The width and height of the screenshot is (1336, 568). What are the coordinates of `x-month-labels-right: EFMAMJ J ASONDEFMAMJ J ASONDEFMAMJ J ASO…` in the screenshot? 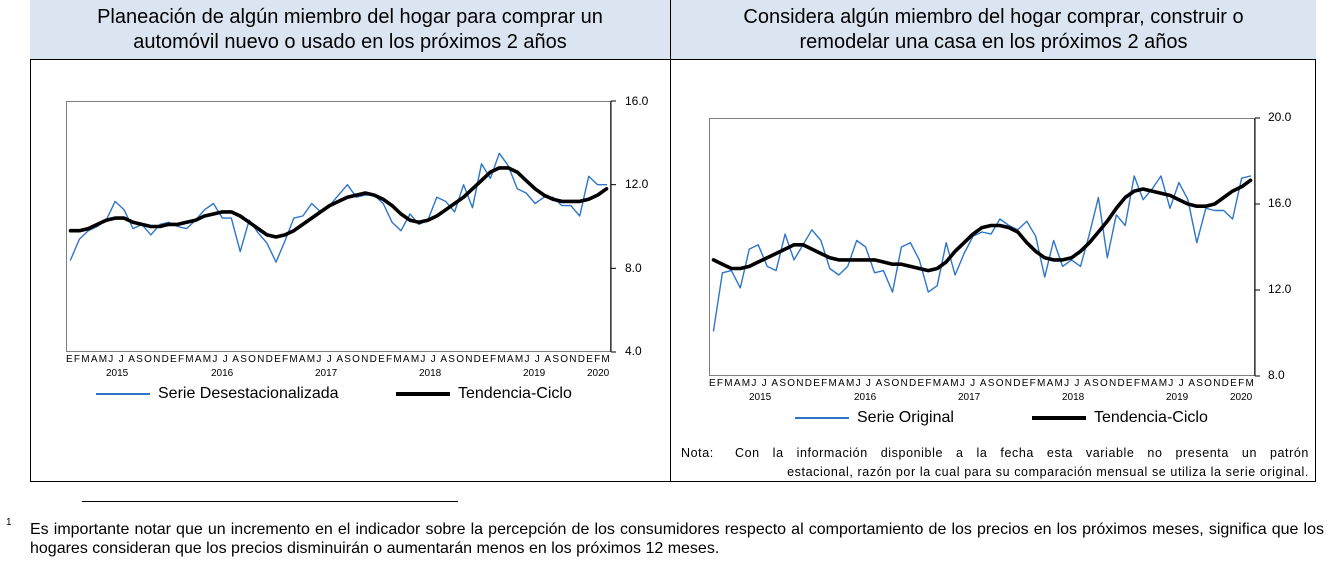 It's located at (982, 383).